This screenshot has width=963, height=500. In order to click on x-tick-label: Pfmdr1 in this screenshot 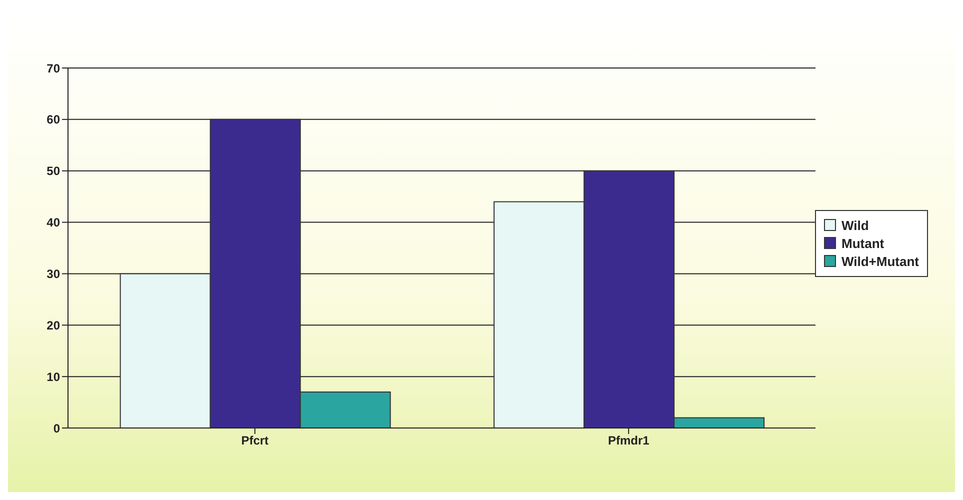, I will do `click(629, 441)`.